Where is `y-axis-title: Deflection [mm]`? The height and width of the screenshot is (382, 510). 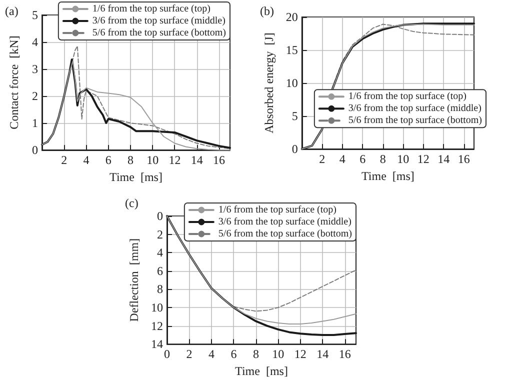 y-axis-title: Deflection [mm] is located at coordinates (134, 280).